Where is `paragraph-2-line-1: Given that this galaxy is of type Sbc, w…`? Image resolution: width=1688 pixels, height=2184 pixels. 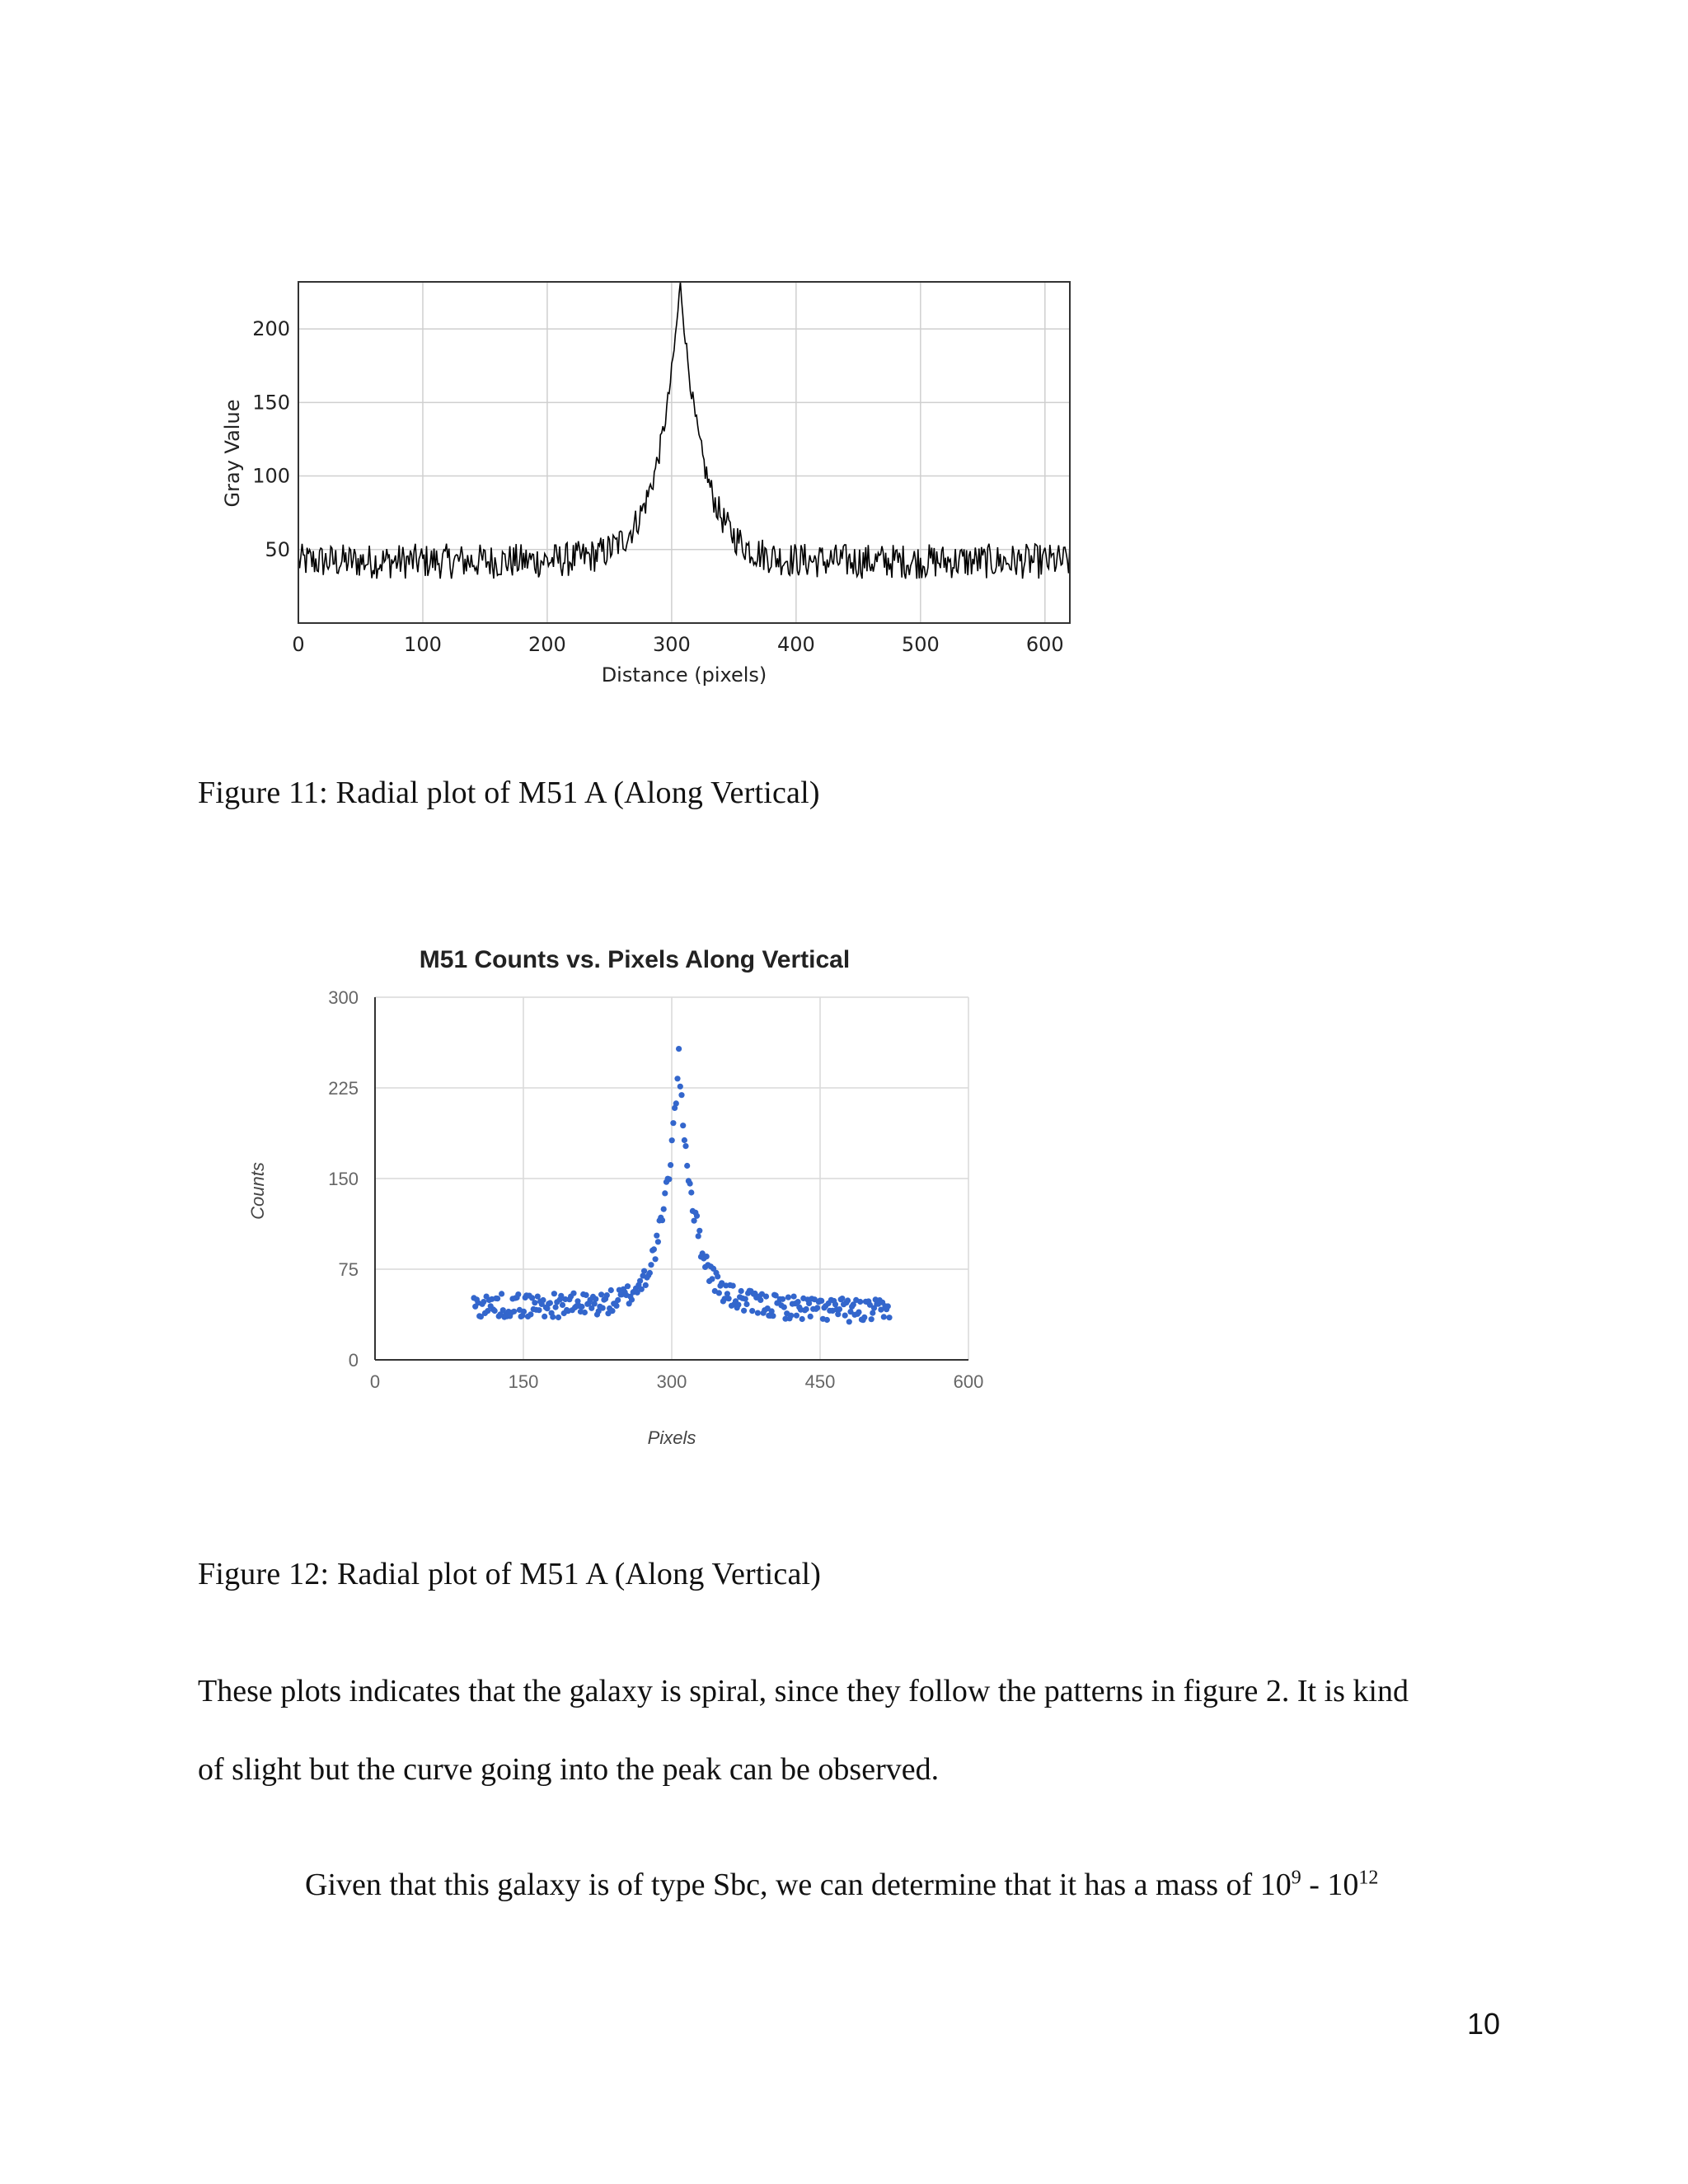 paragraph-2-line-1: Given that this galaxy is of type Sbc, w… is located at coordinates (842, 1885).